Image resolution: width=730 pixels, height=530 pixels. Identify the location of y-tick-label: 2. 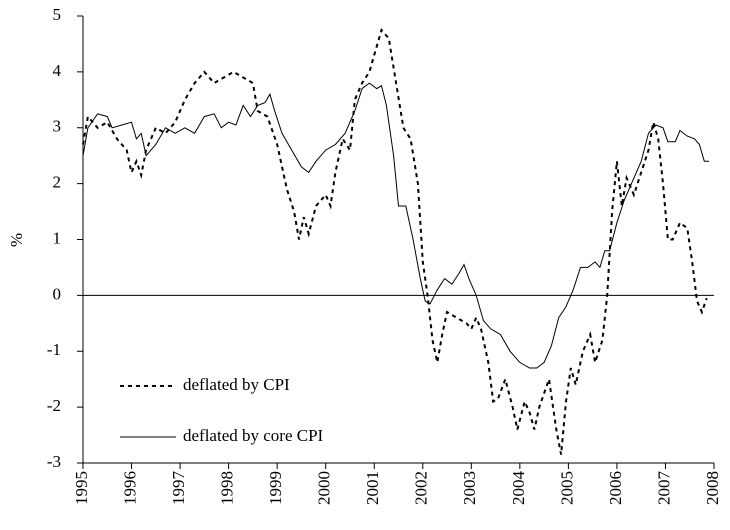
(57, 182).